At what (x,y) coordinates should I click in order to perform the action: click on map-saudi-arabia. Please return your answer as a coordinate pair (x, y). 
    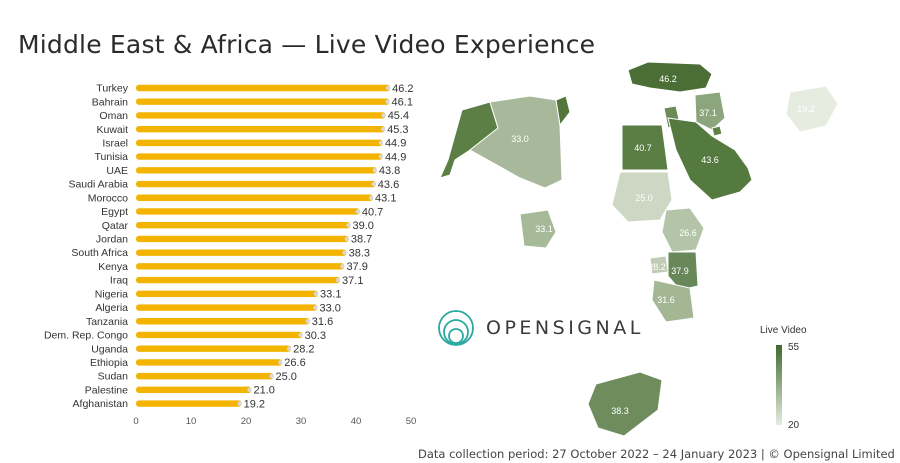
    Looking at the image, I should click on (710, 159).